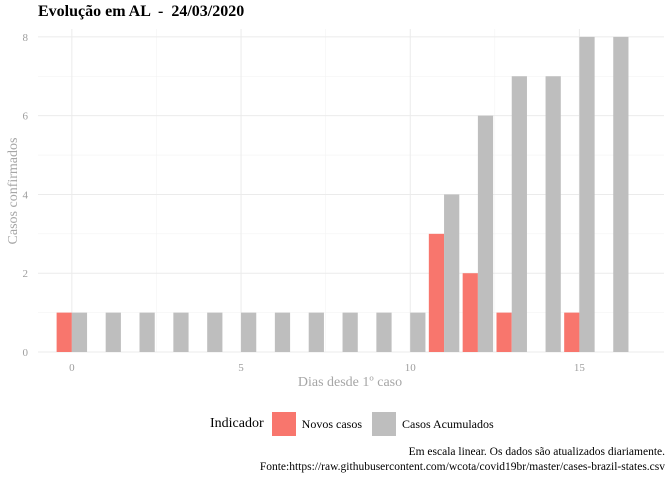 The width and height of the screenshot is (672, 480). Describe the element at coordinates (411, 368) in the screenshot. I see `x-tick-label: 10` at that location.